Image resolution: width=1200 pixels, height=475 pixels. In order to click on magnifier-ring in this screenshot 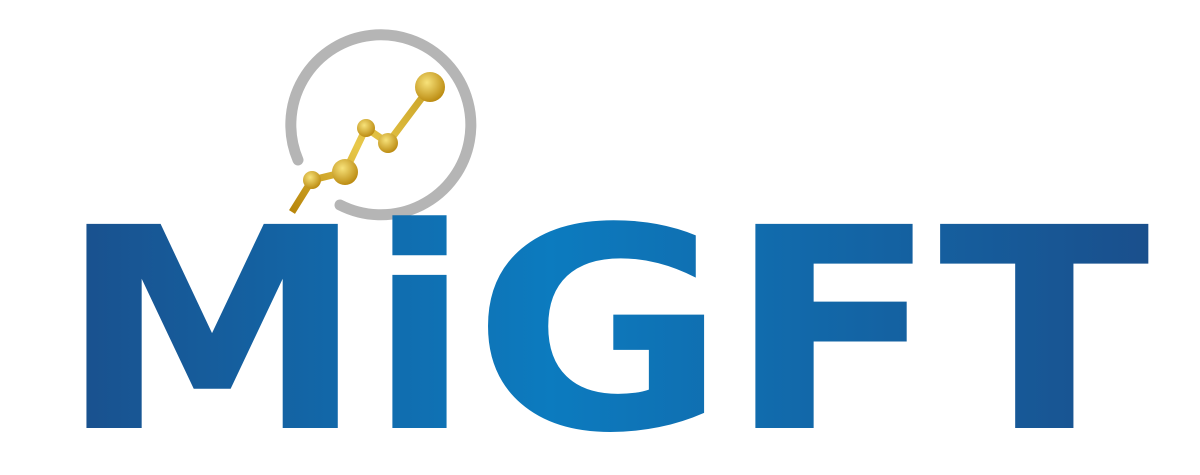, I will do `click(381, 125)`.